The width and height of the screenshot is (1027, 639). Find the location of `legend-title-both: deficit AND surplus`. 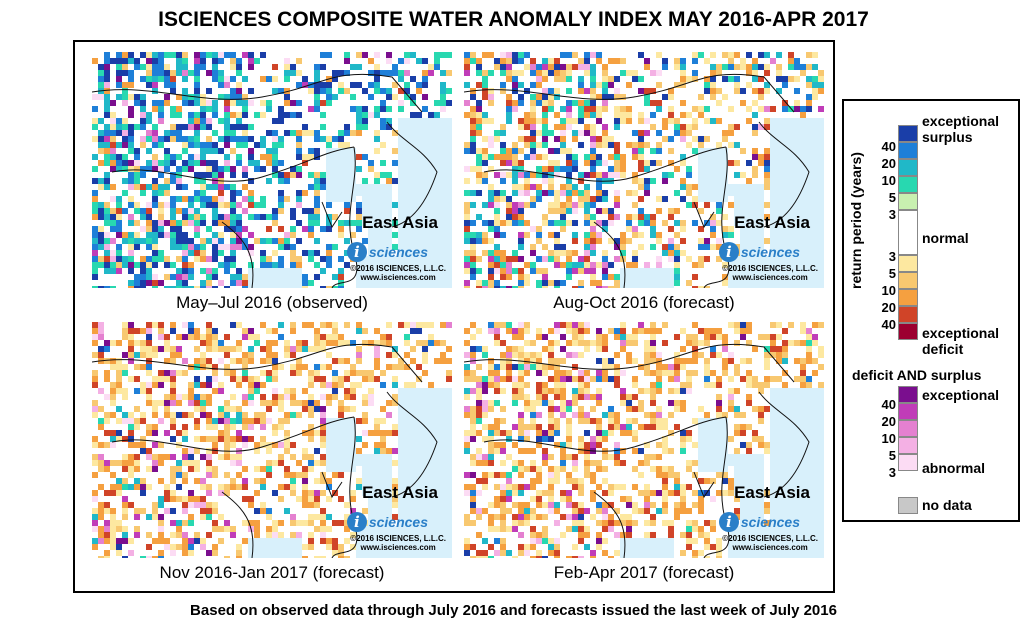

legend-title-both: deficit AND surplus is located at coordinates (917, 375).